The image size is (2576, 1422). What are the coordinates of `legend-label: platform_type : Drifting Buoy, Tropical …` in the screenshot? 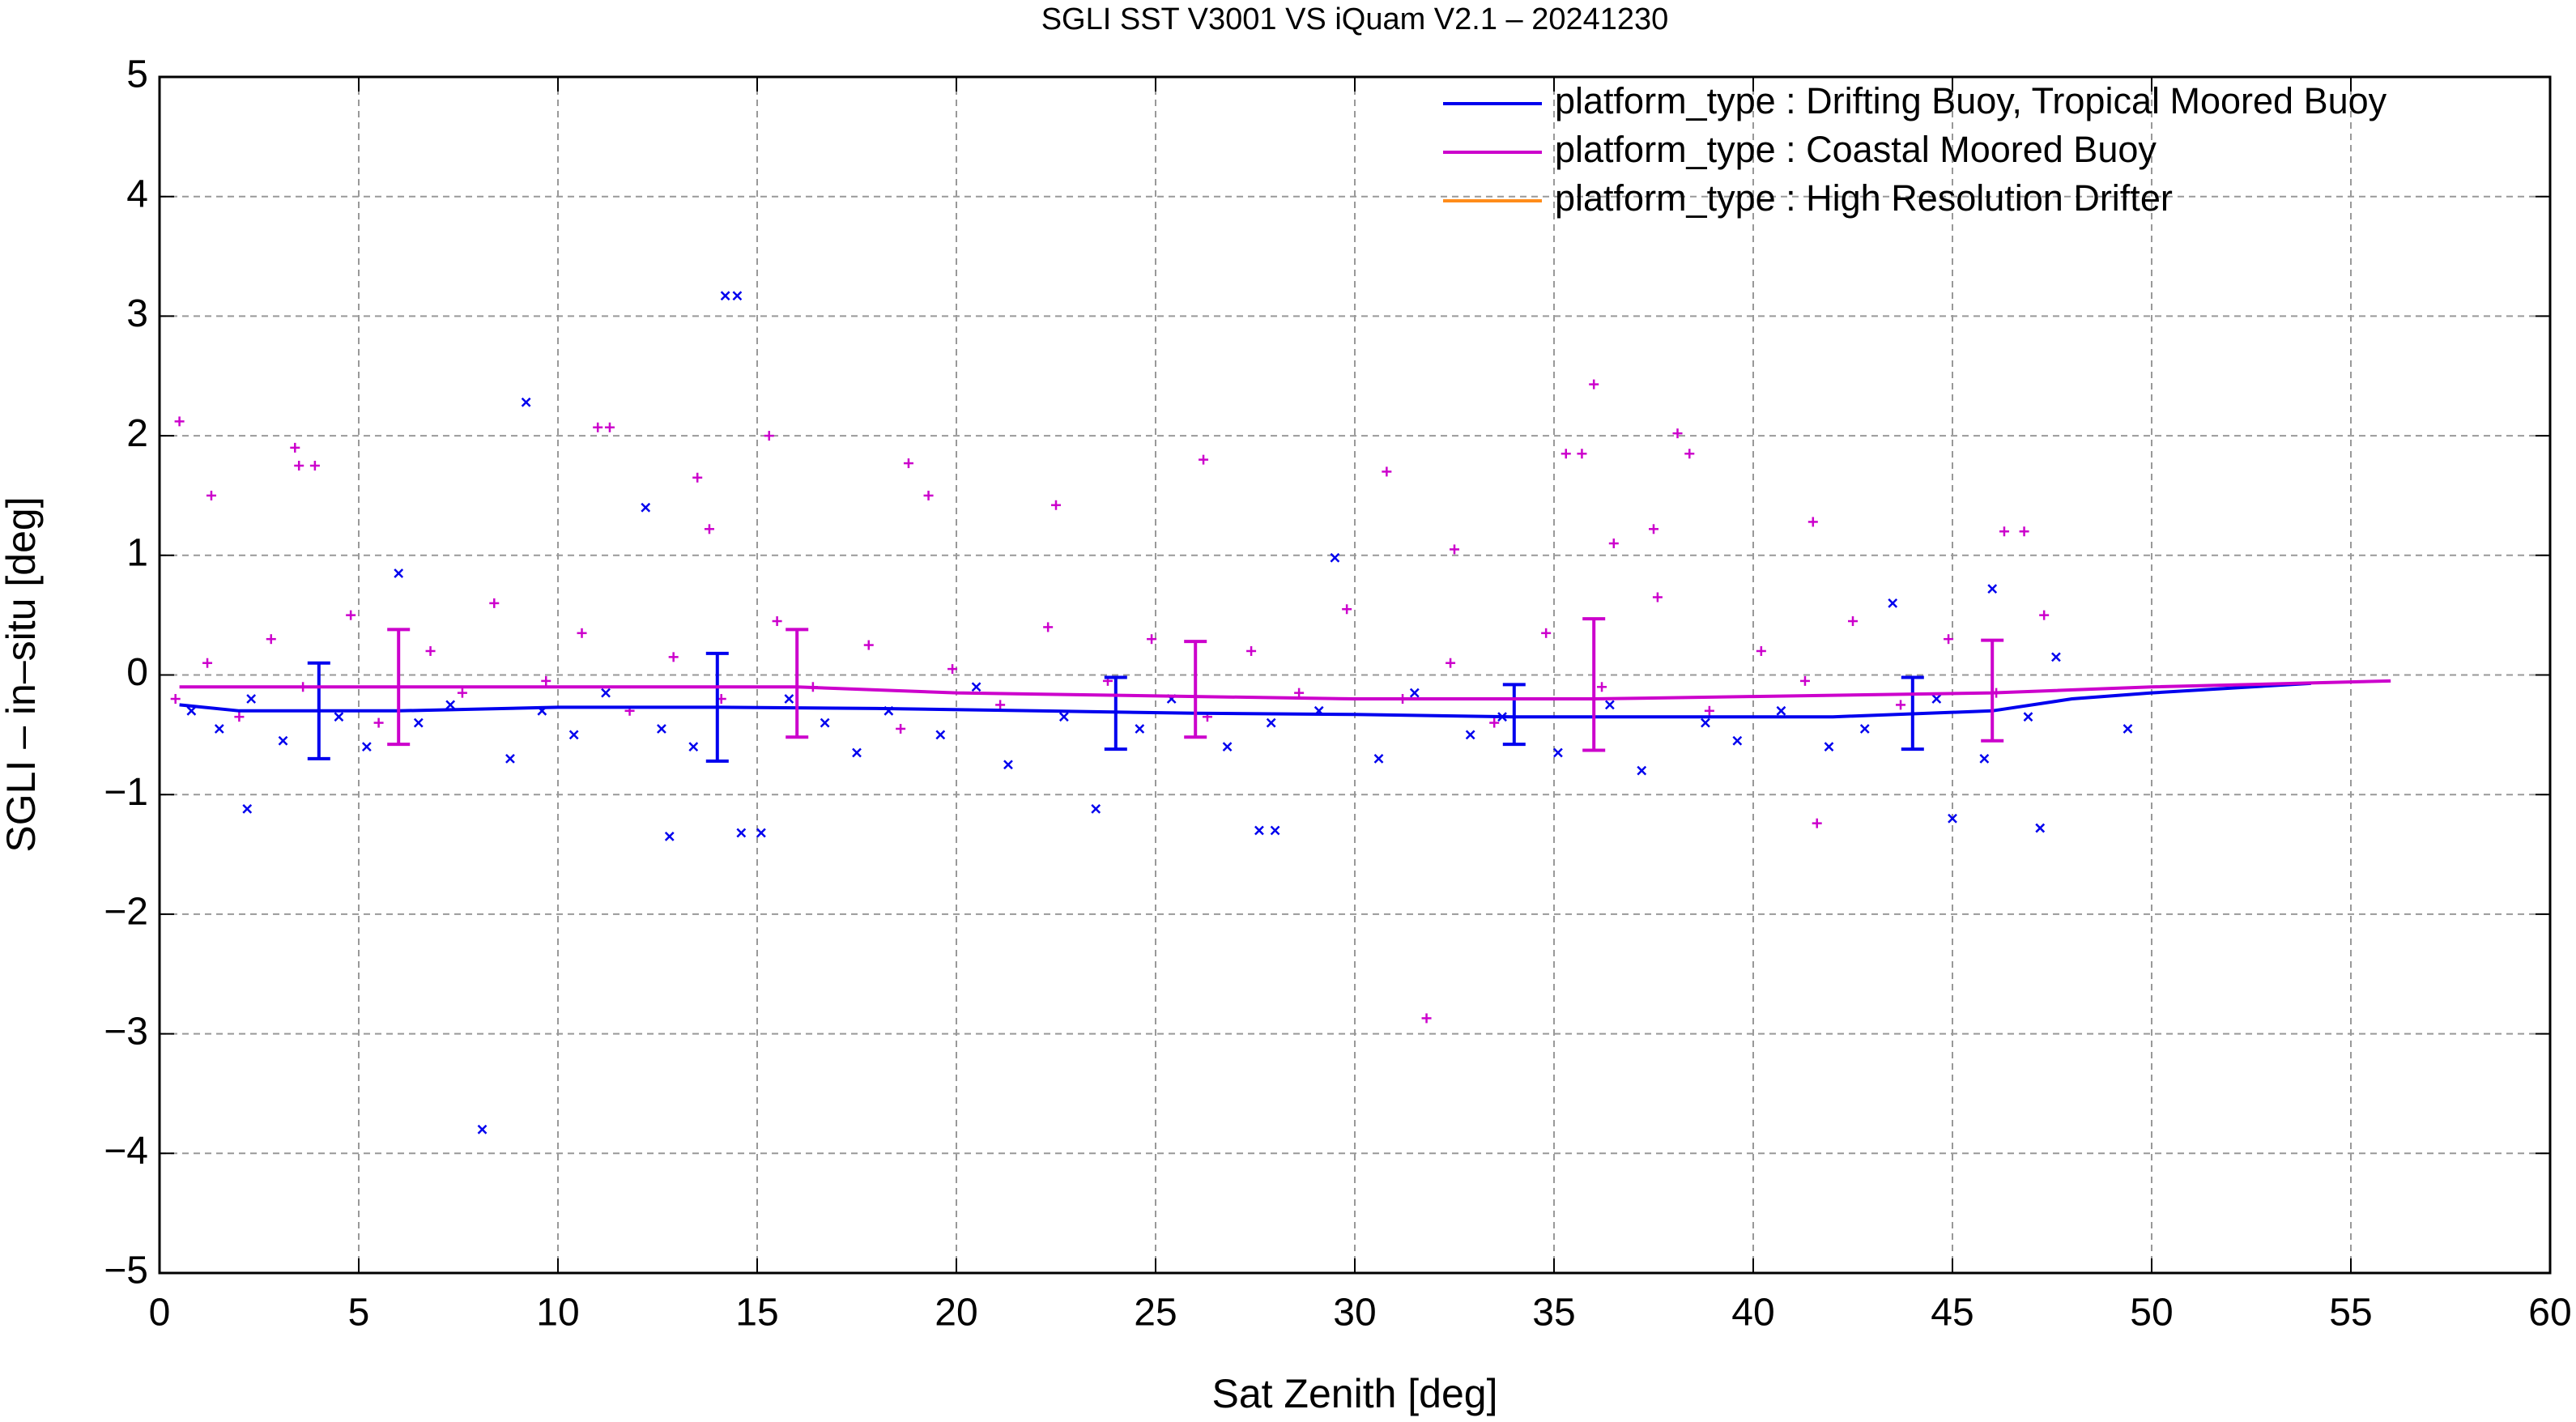 It's located at (1971, 100).